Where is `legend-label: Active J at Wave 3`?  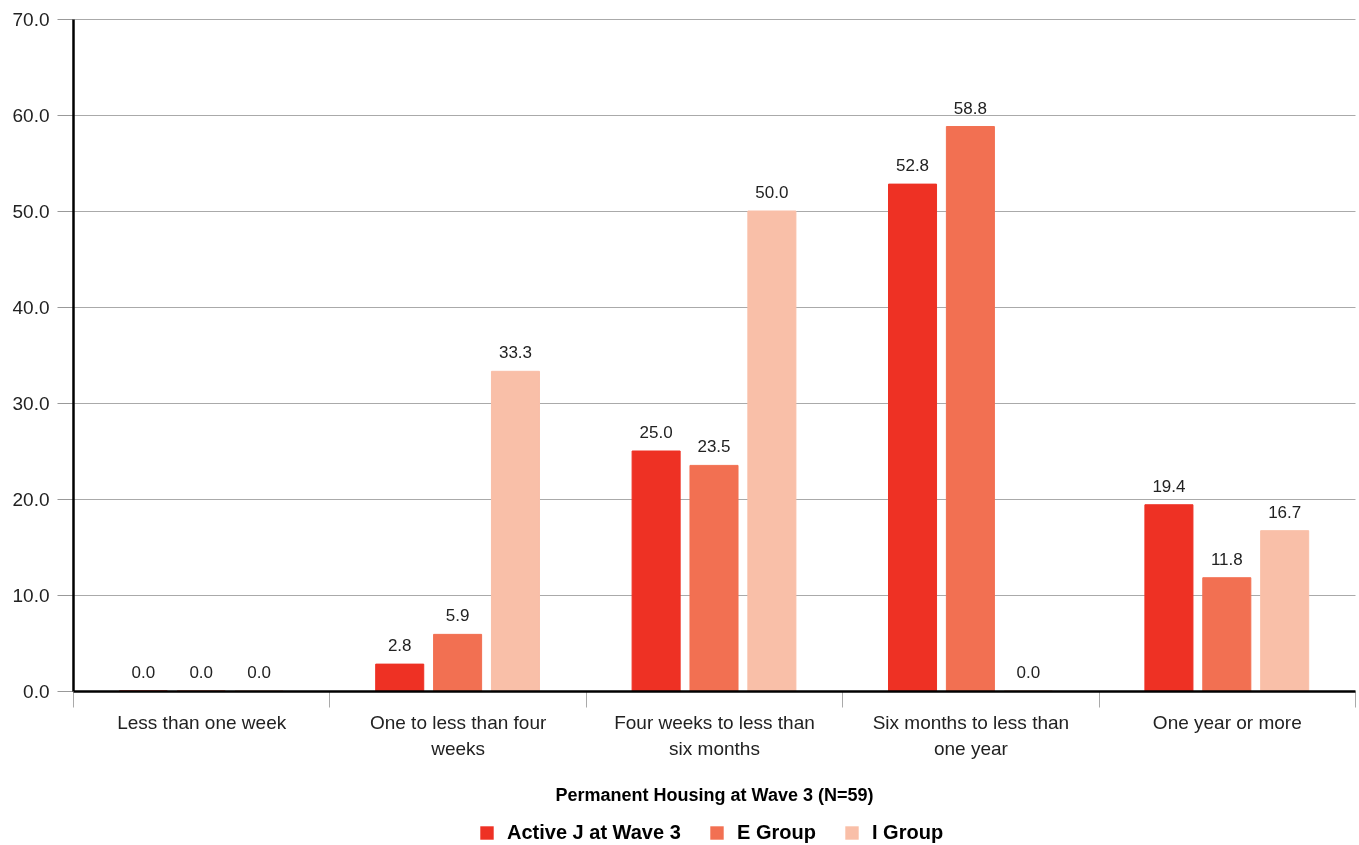
legend-label: Active J at Wave 3 is located at coordinates (594, 832).